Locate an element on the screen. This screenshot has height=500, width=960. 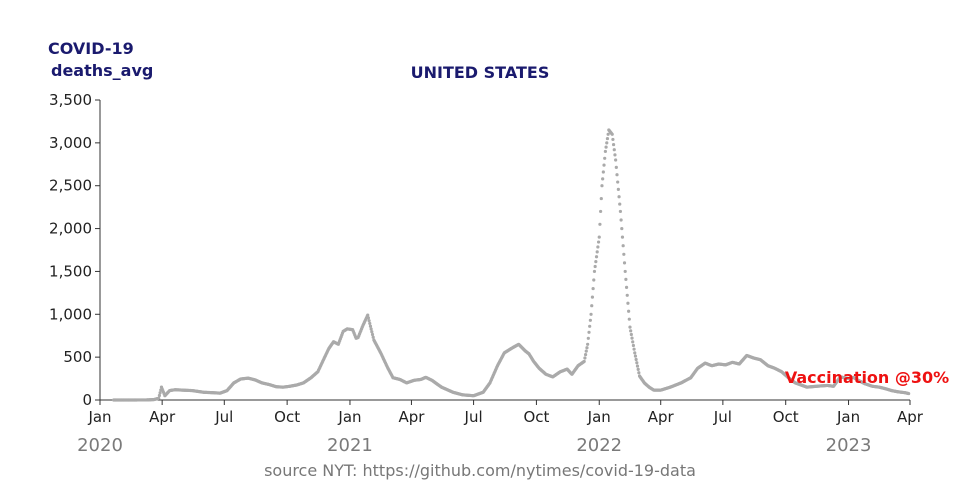
header-line2: deaths_avg is located at coordinates (102, 70).